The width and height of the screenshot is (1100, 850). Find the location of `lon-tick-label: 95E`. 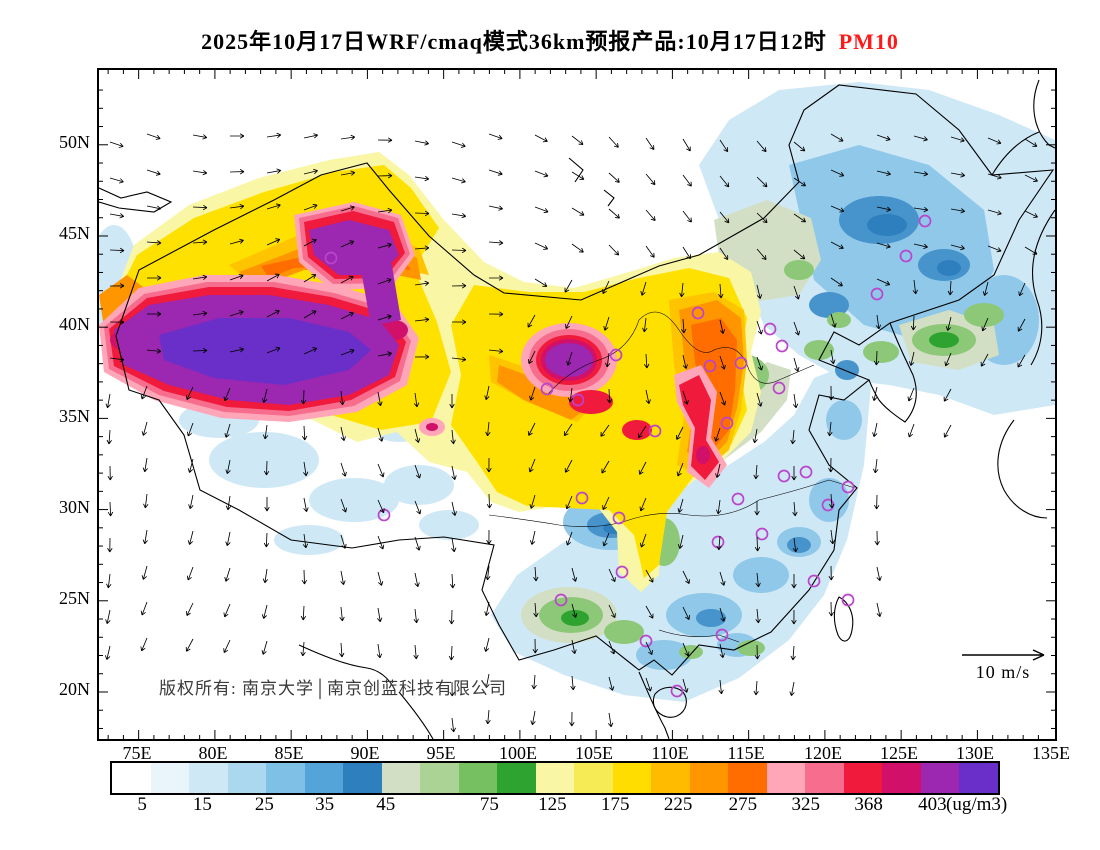

lon-tick-label: 95E is located at coordinates (441, 753).